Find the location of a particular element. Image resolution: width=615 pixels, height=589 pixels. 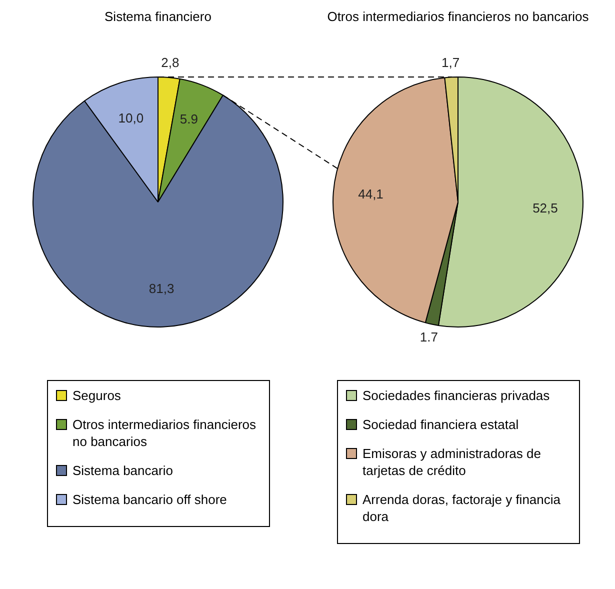

legend-label: Emisoras y administradoras de tarjetas de crédito is located at coordinates (452, 462).